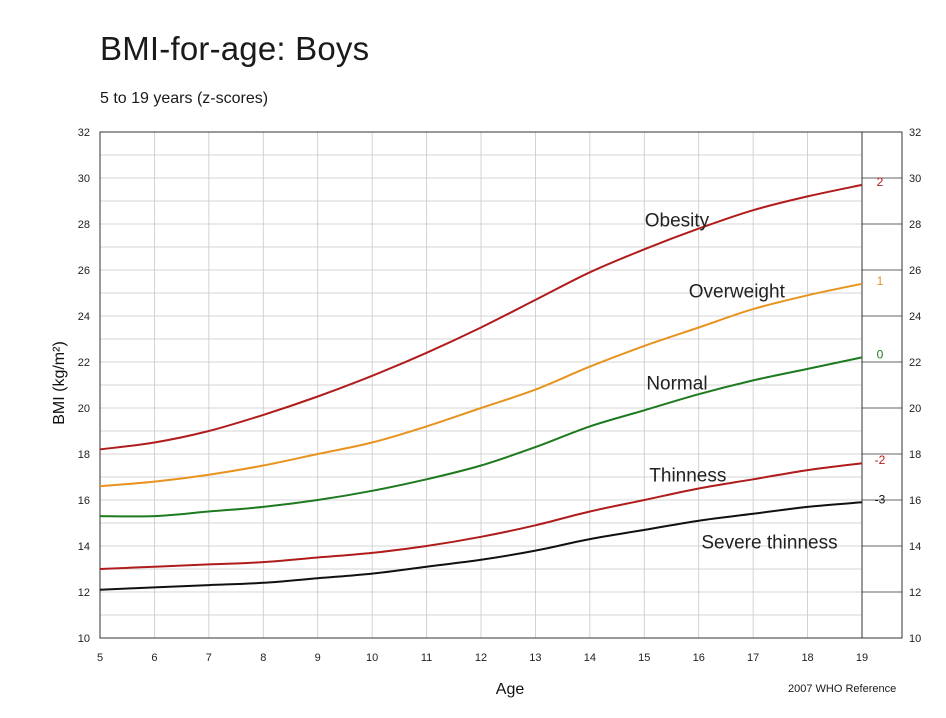  What do you see at coordinates (915, 501) in the screenshot?
I see `y-tick-label-right: 16` at bounding box center [915, 501].